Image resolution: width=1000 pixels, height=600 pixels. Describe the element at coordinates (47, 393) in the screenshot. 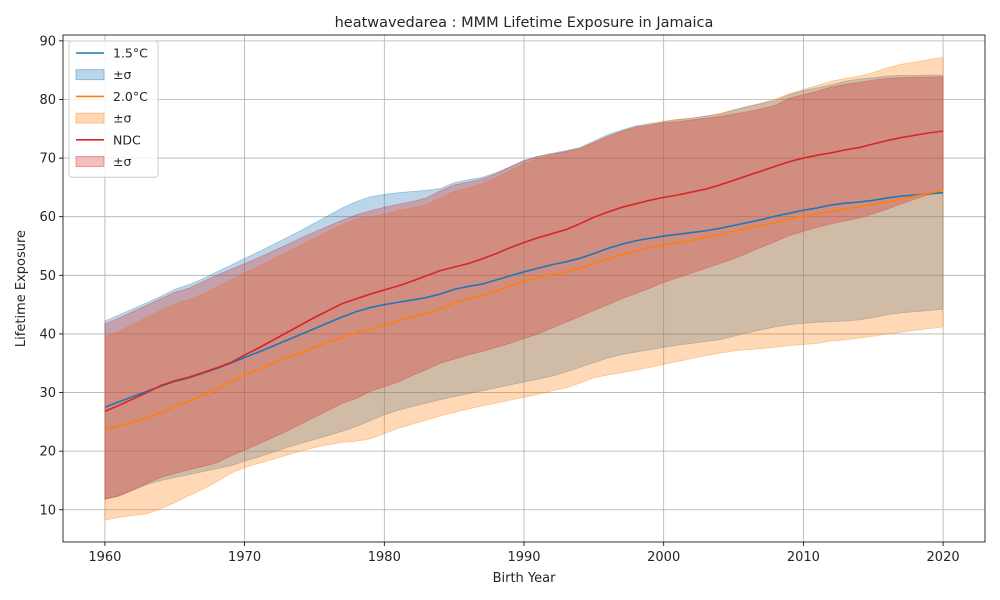

I see `y-tick-label: 30` at that location.